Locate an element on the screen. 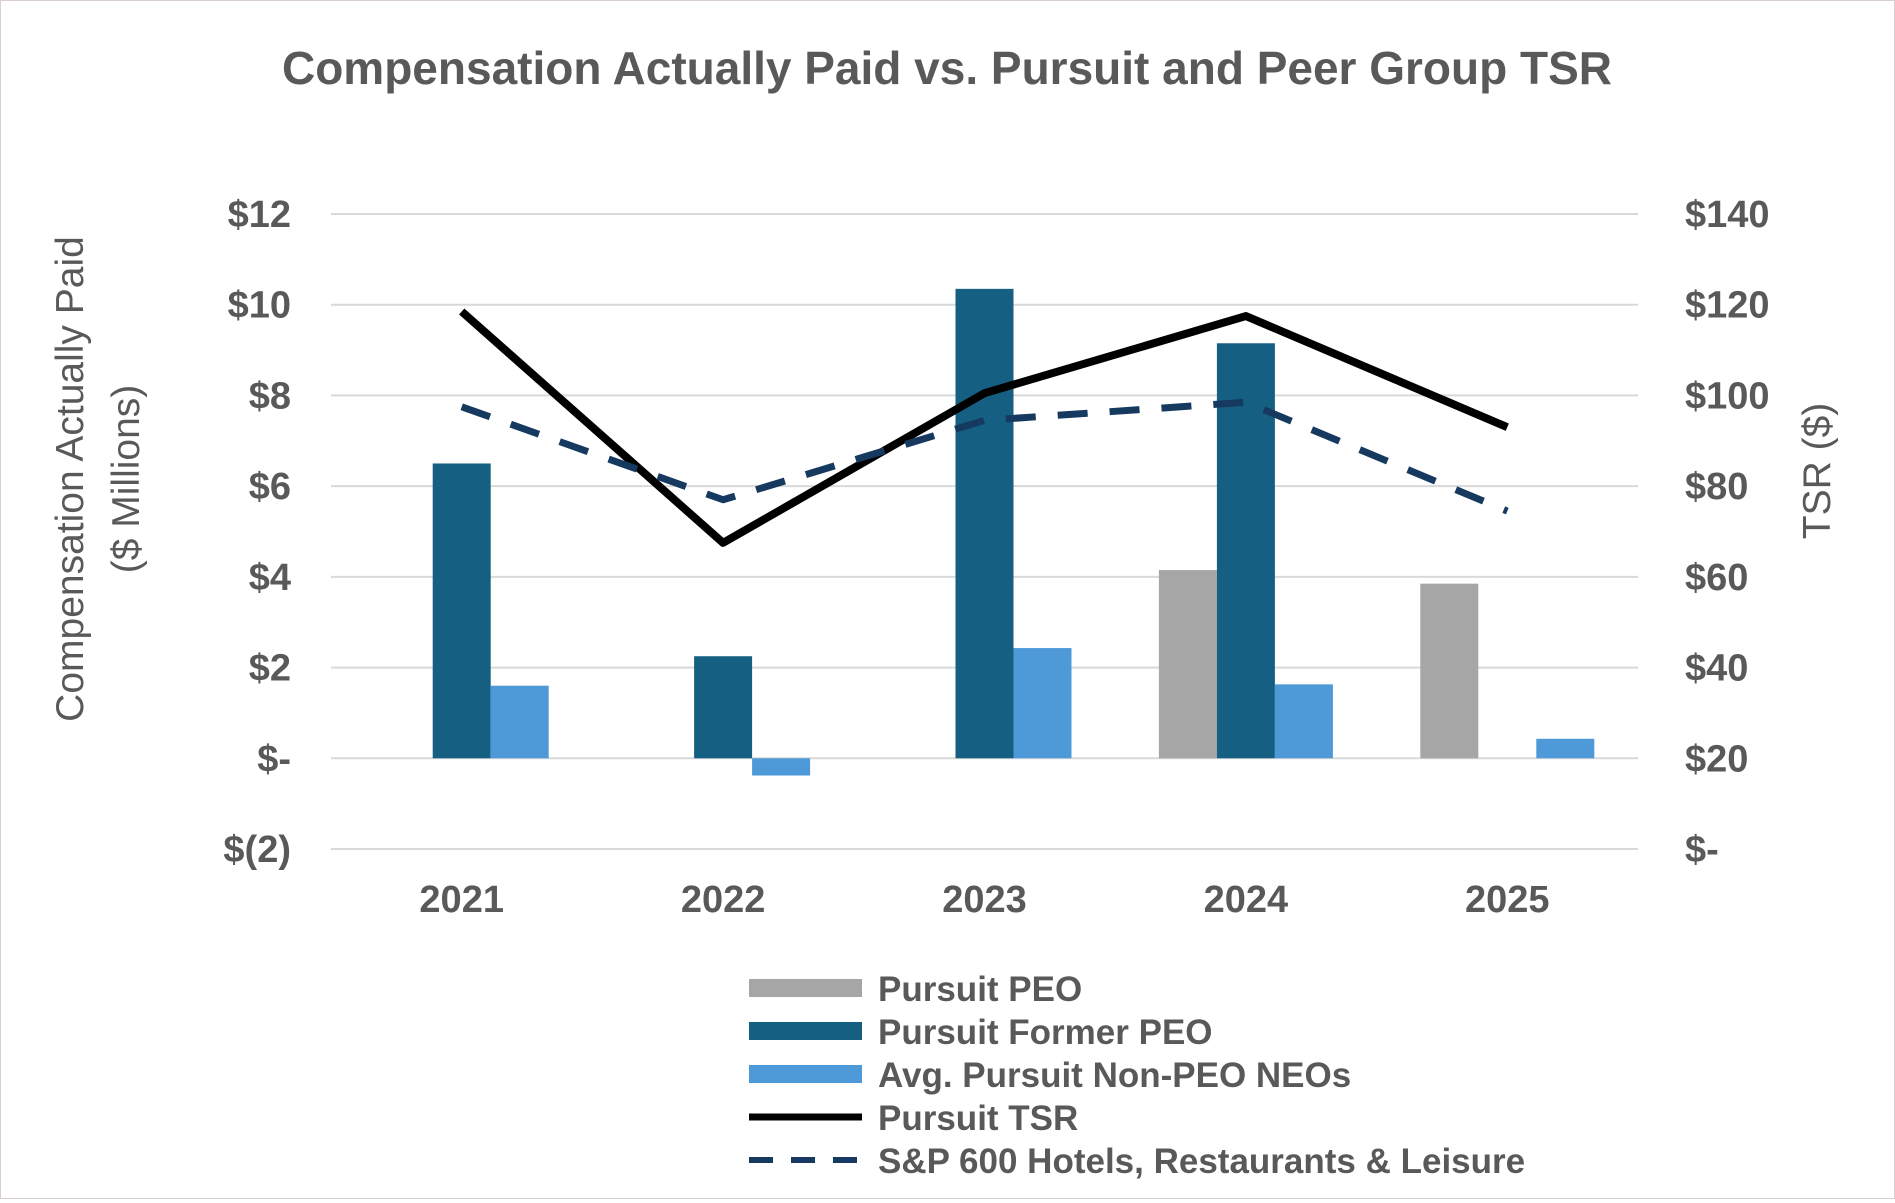 The width and height of the screenshot is (1895, 1203). x-tick-label: 2024 is located at coordinates (1246, 900).